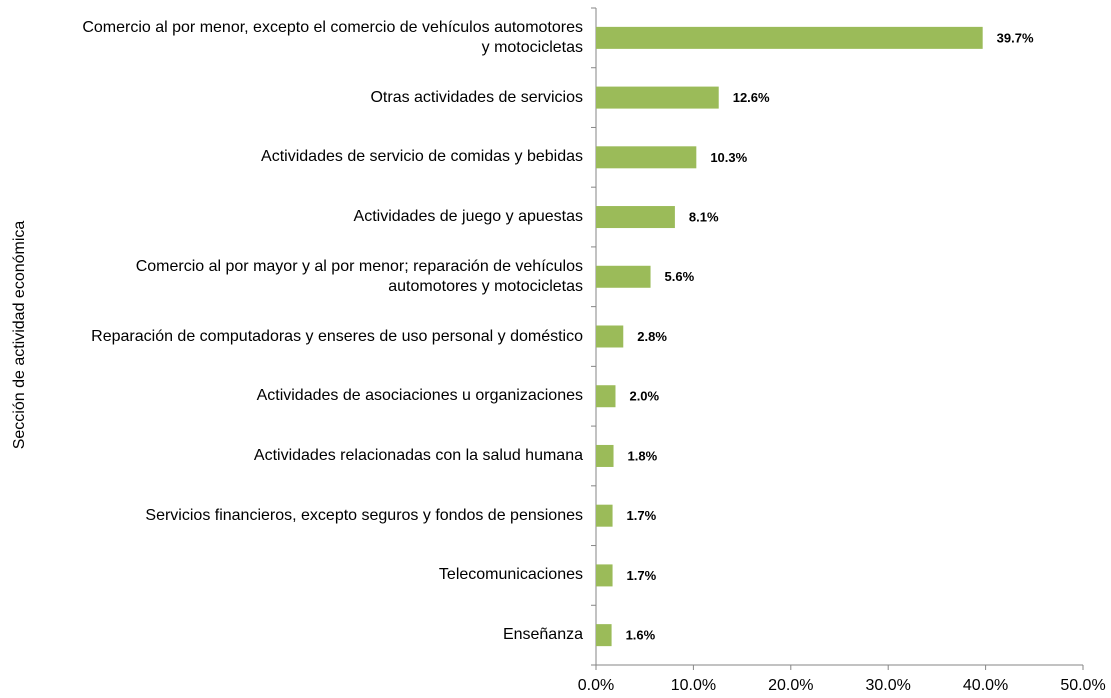 The height and width of the screenshot is (698, 1111). I want to click on category-label: Telecomunicaciones, so click(510, 575).